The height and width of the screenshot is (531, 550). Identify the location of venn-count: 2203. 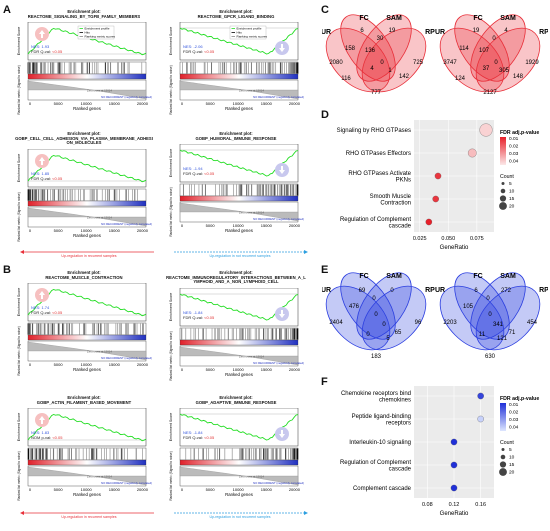
(450, 323).